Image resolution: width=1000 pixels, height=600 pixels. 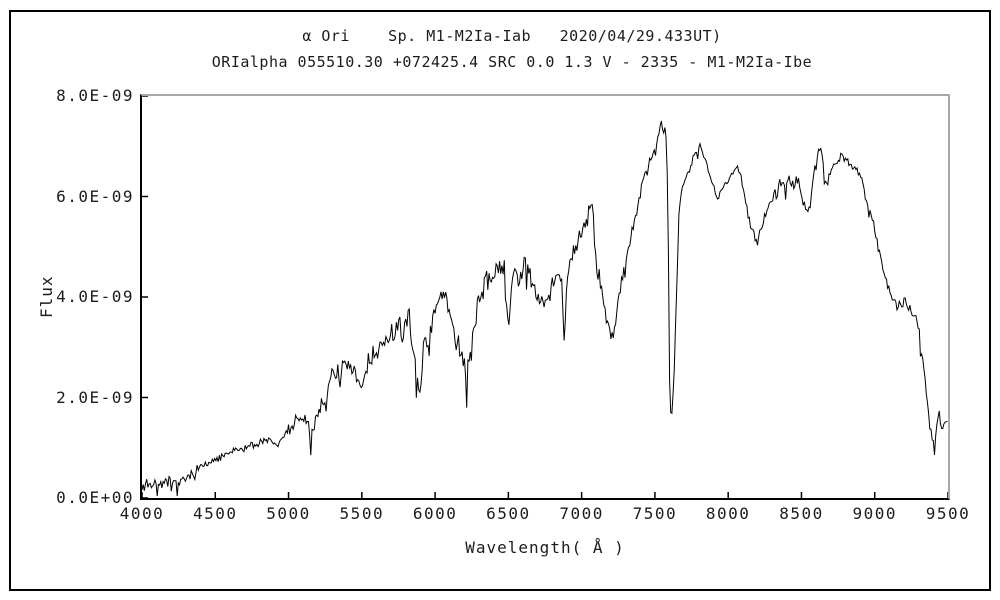 What do you see at coordinates (801, 513) in the screenshot?
I see `x-tick-label: 8500` at bounding box center [801, 513].